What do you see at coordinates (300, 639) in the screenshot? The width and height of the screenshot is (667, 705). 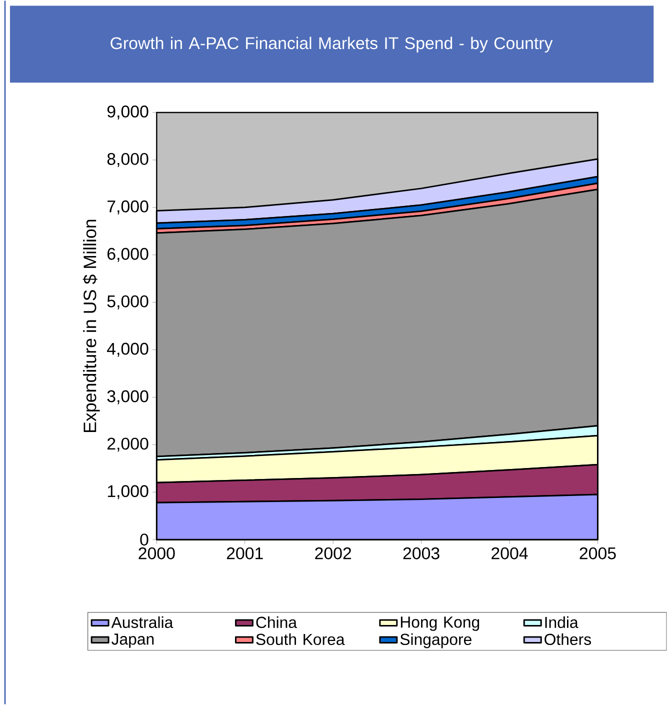 I see `legend-label: South Korea` at bounding box center [300, 639].